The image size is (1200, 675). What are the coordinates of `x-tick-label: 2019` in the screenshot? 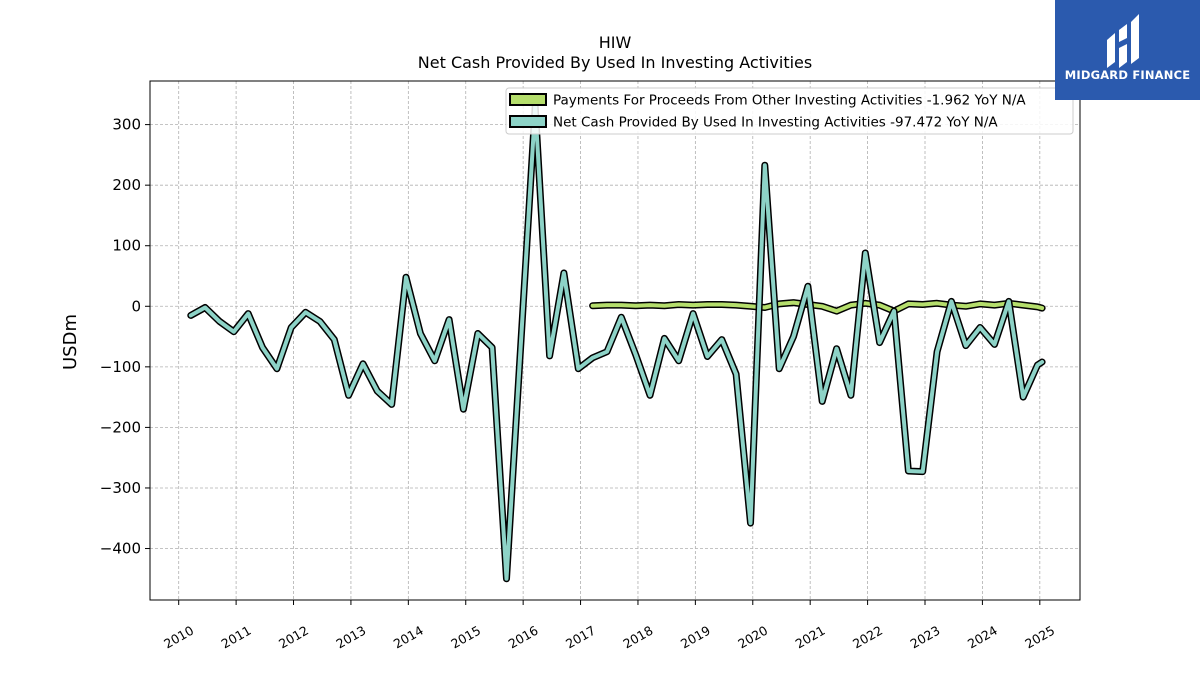 It's located at (695, 637).